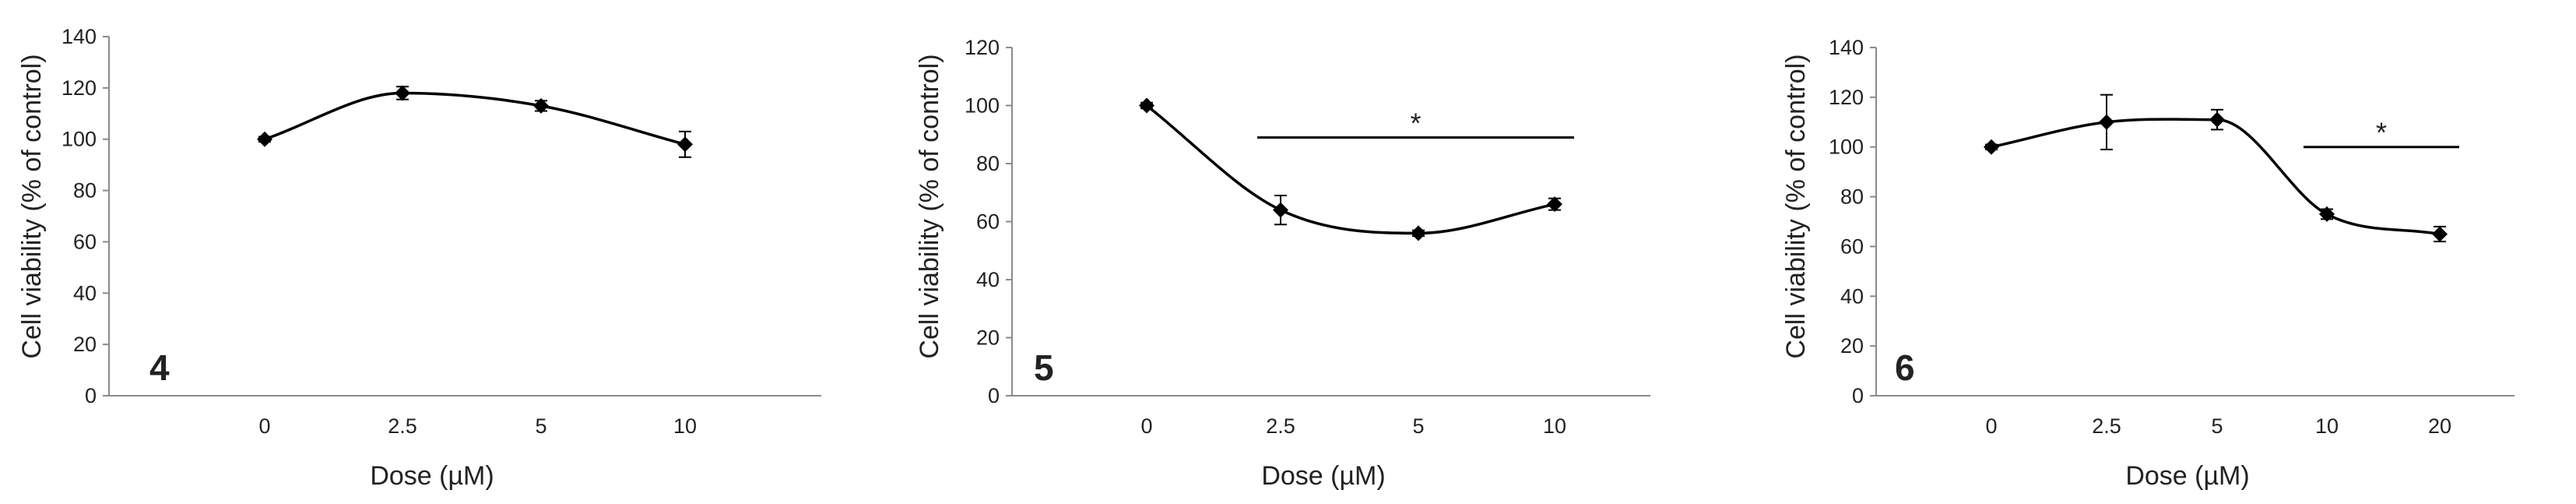  Describe the element at coordinates (1905, 368) in the screenshot. I see `panel-label: 6` at that location.